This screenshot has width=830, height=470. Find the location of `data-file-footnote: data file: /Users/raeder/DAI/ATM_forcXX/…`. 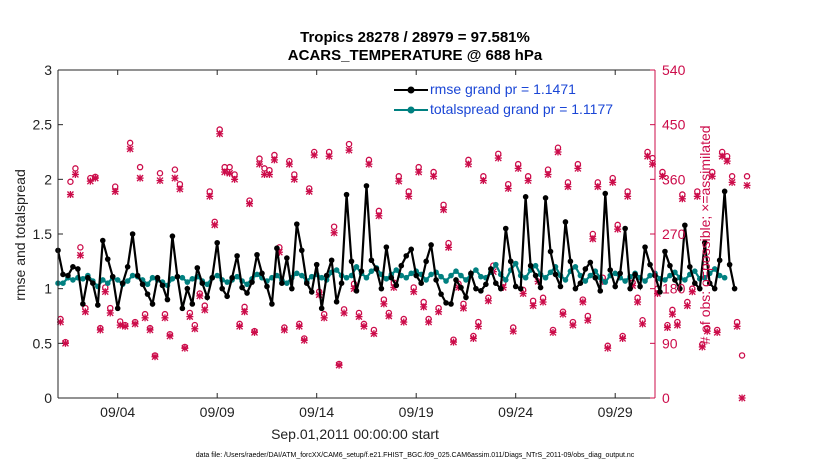

data-file-footnote: data file: /Users/raeder/DAI/ATM_forcXX/… is located at coordinates (415, 455).